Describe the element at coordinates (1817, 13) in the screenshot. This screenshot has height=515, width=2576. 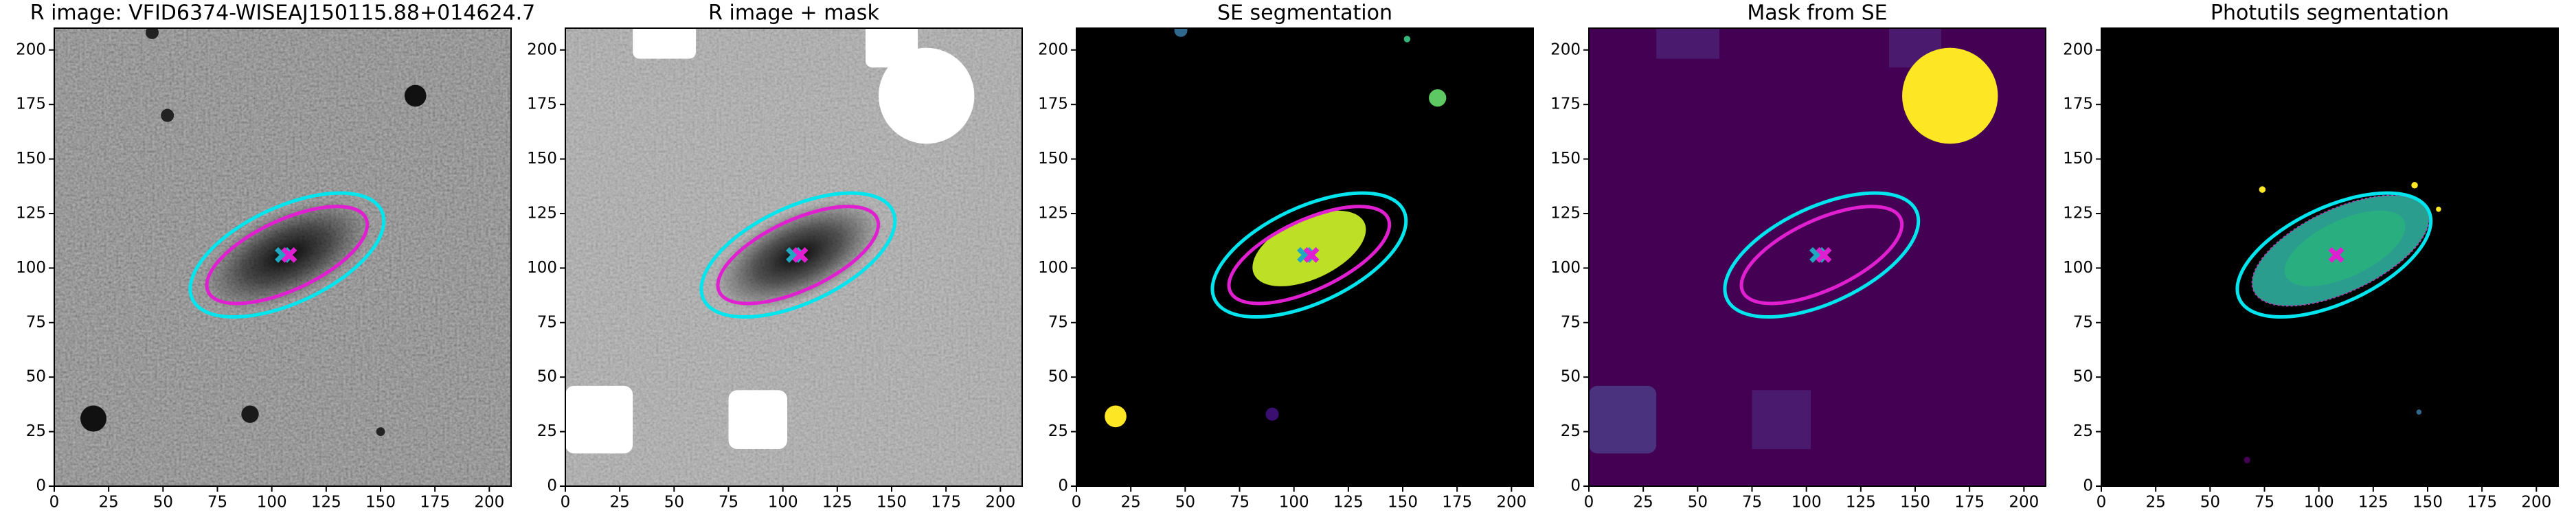
I see `panel-title: Mask from SE` at that location.